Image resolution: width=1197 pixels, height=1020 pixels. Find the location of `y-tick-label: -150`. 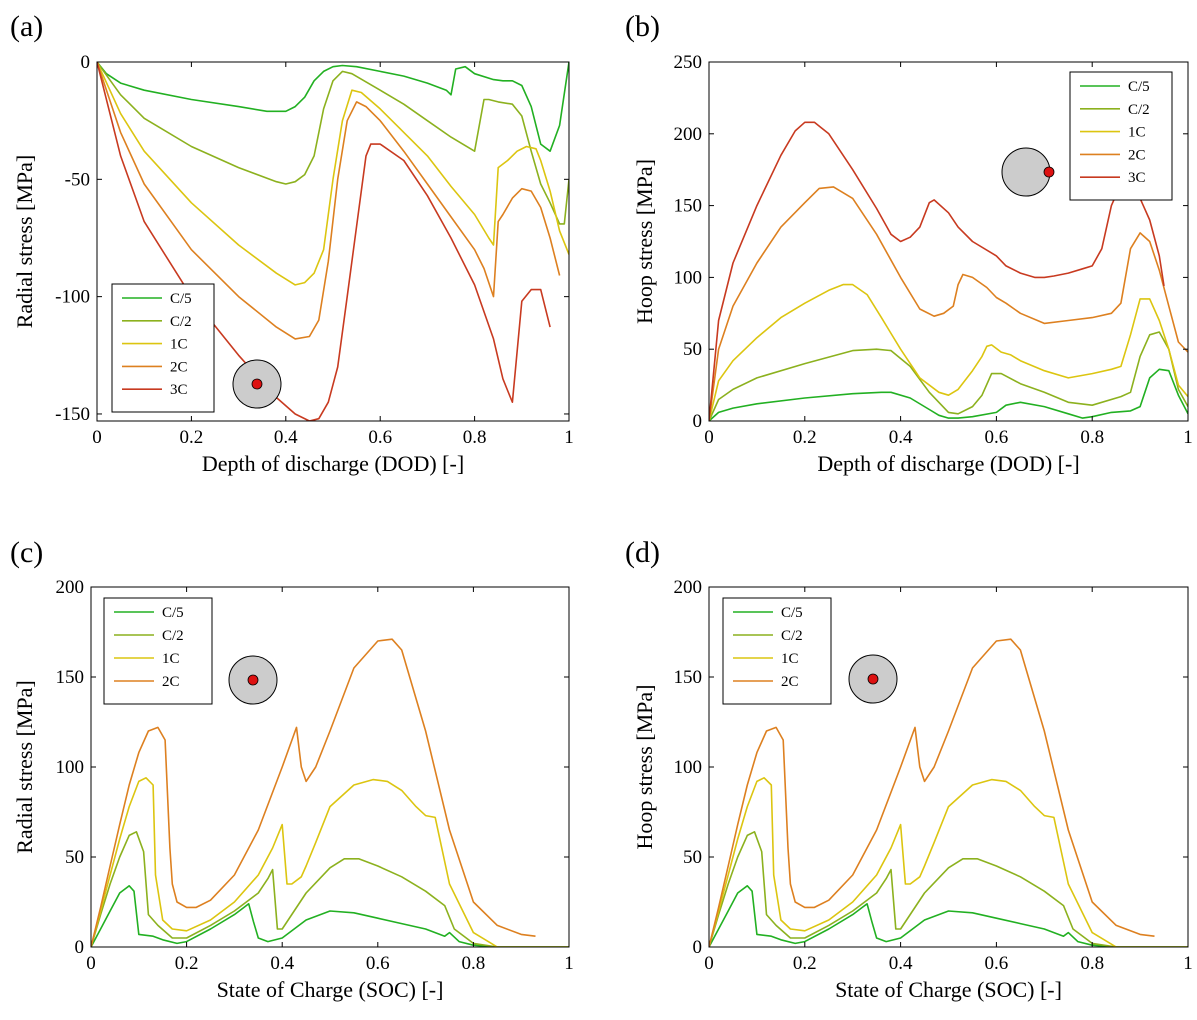

y-tick-label: -150 is located at coordinates (72, 414).